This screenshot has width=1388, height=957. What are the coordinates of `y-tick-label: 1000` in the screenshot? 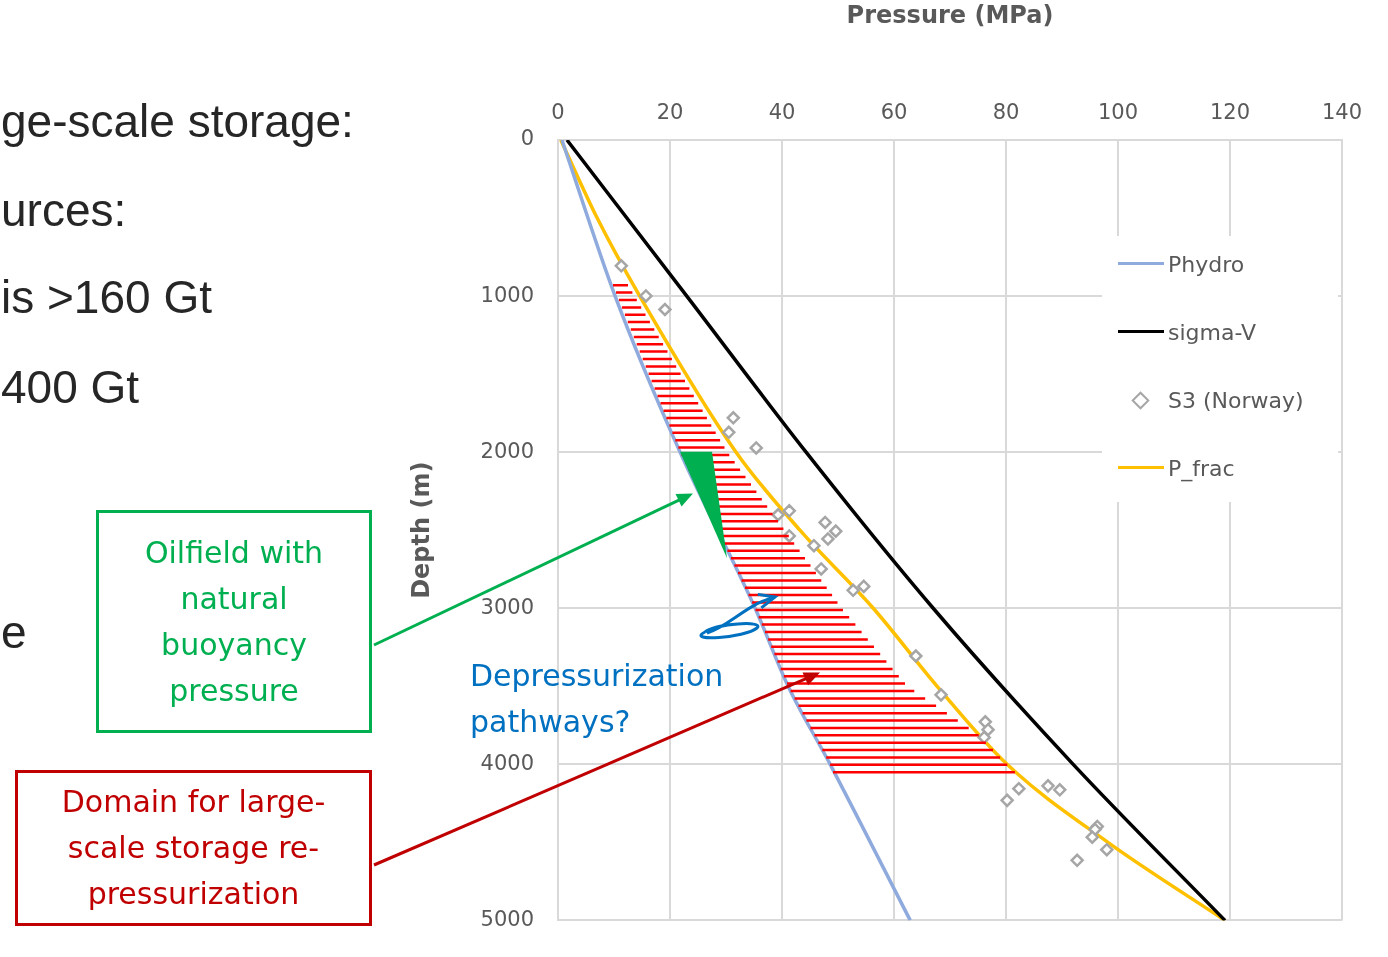 It's located at (507, 294).